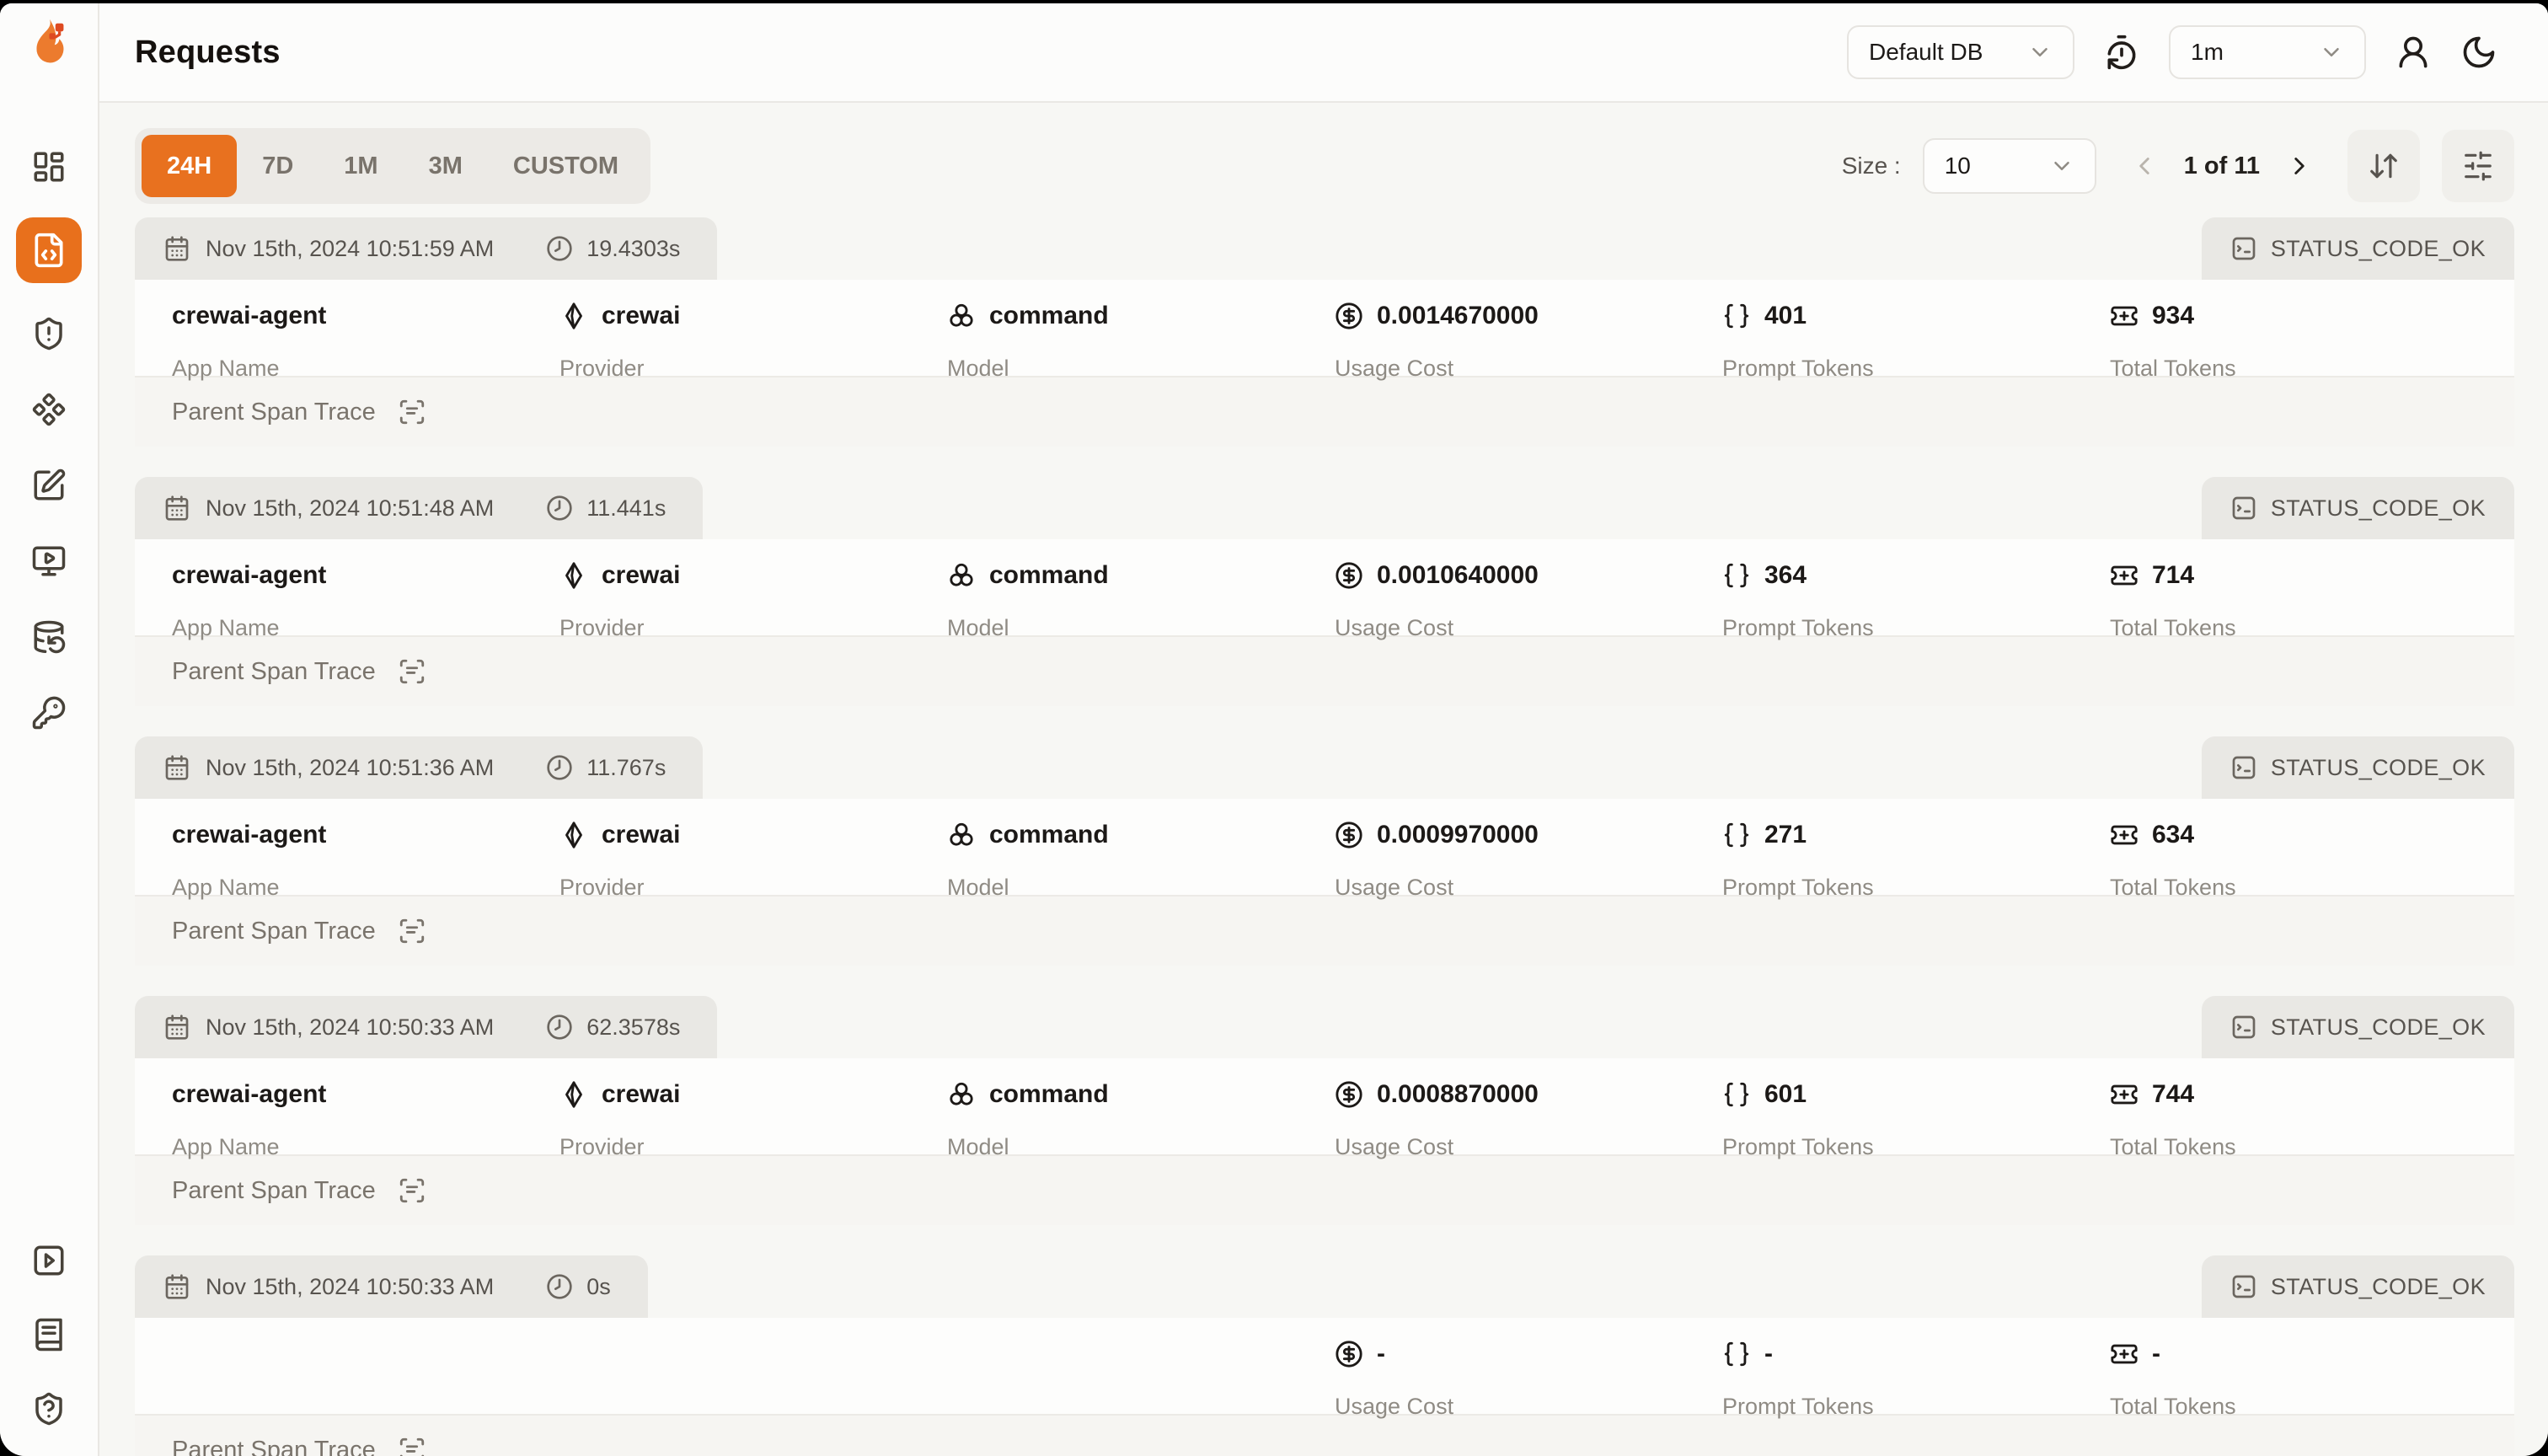 This screenshot has width=2548, height=1456. I want to click on total-tokens-value: 634, so click(2303, 835).